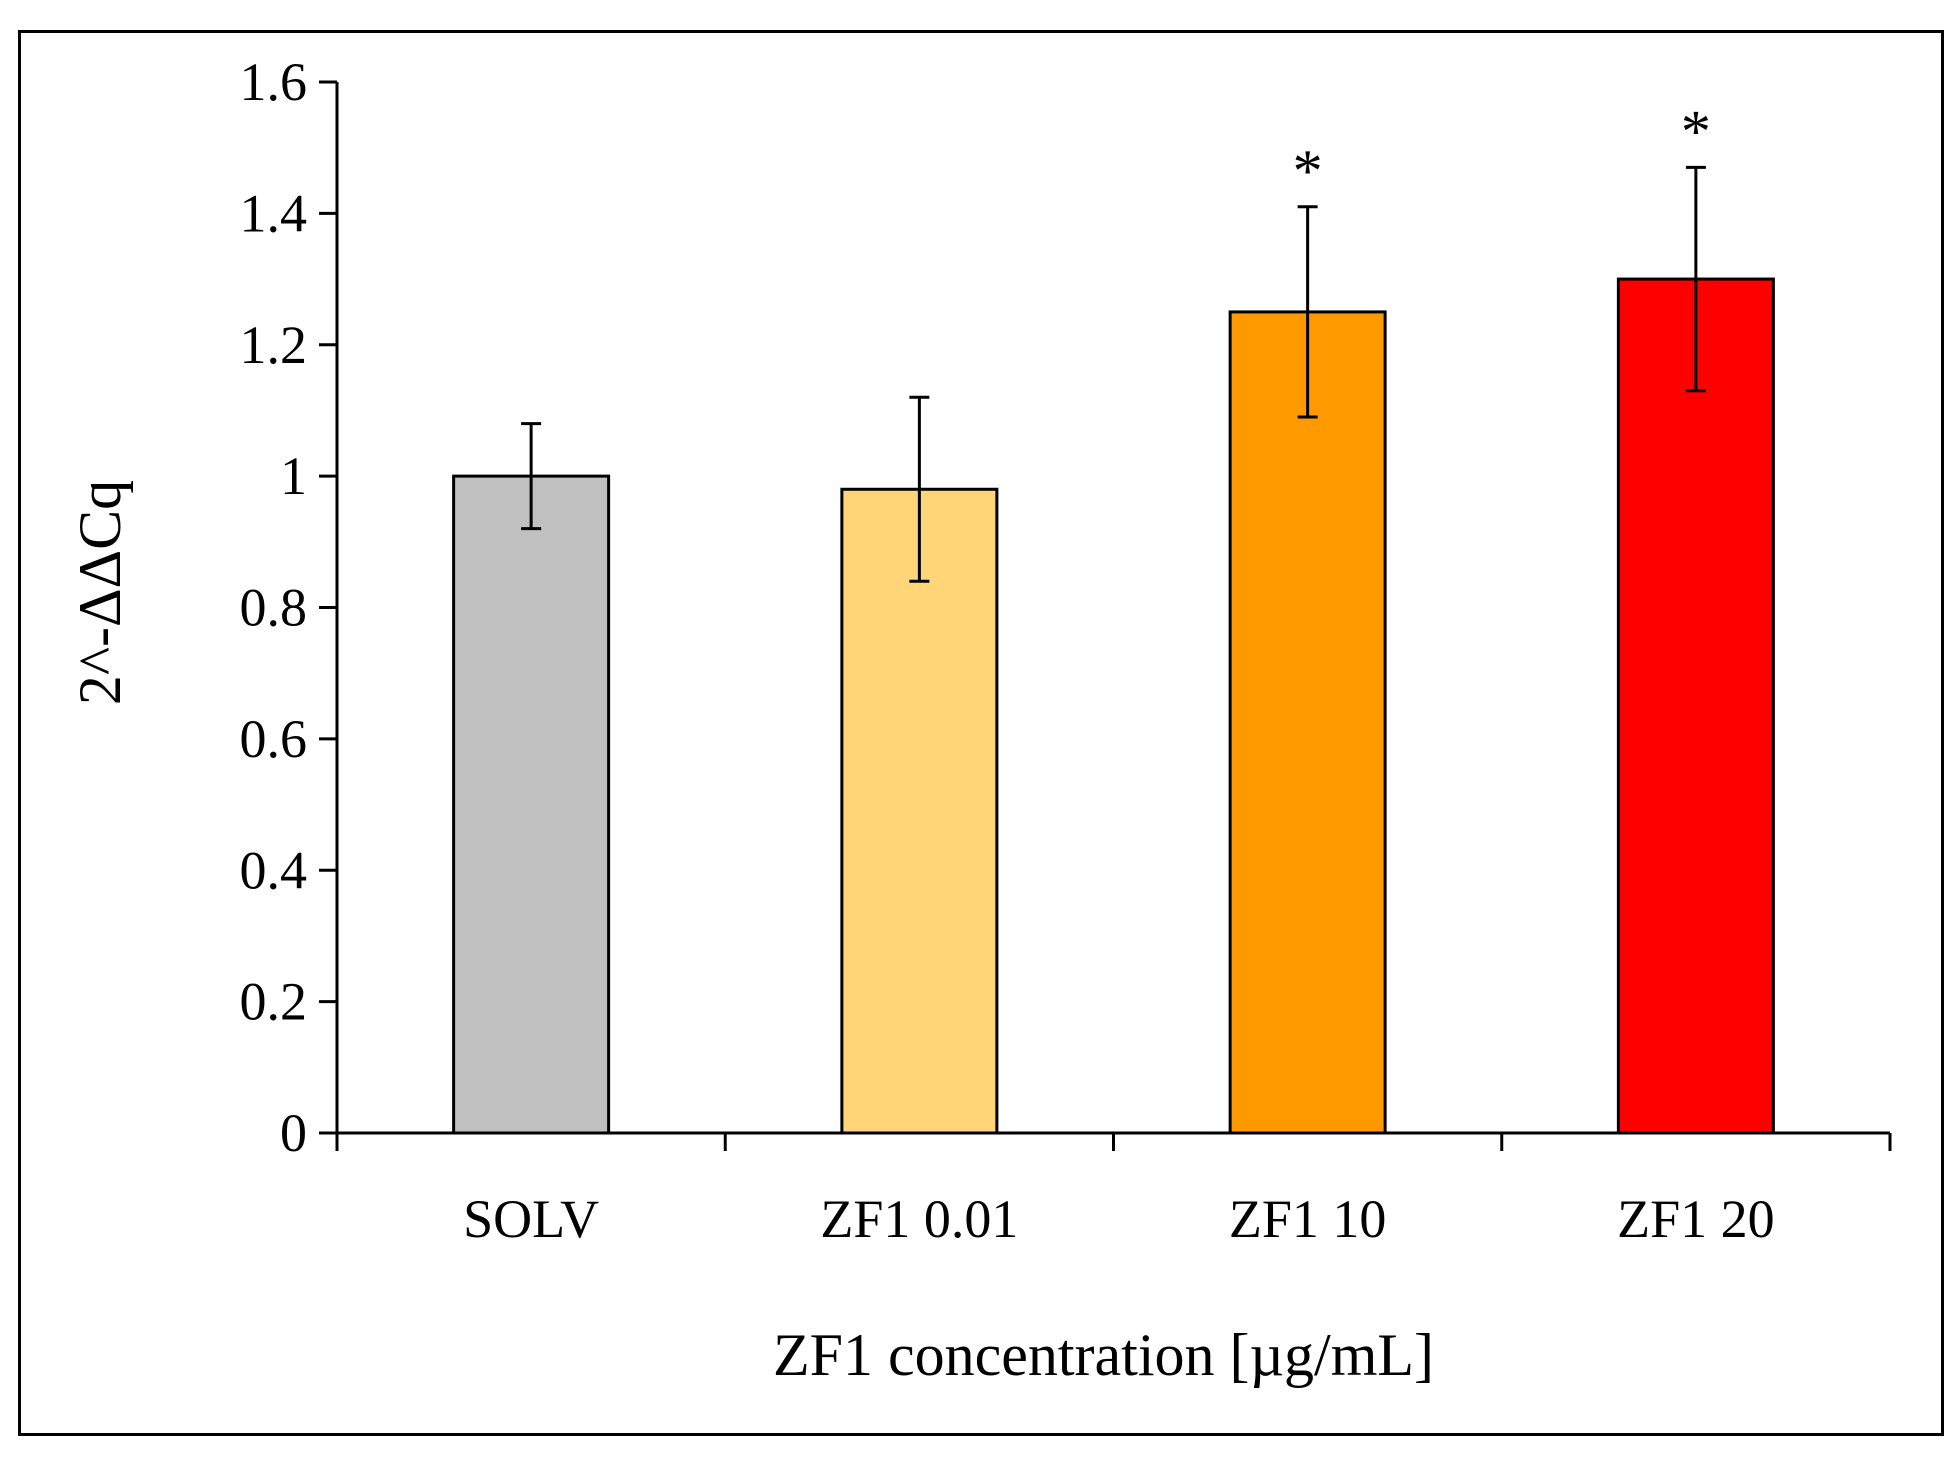 The image size is (1959, 1460). I want to click on y-tick-label: 0.6, so click(274, 739).